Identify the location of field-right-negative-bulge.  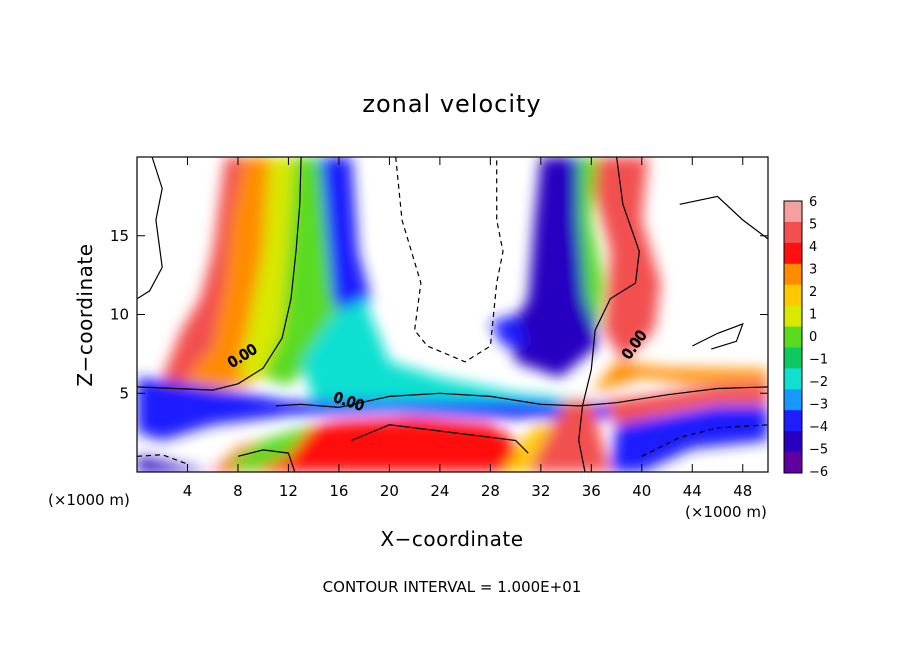
(509, 330).